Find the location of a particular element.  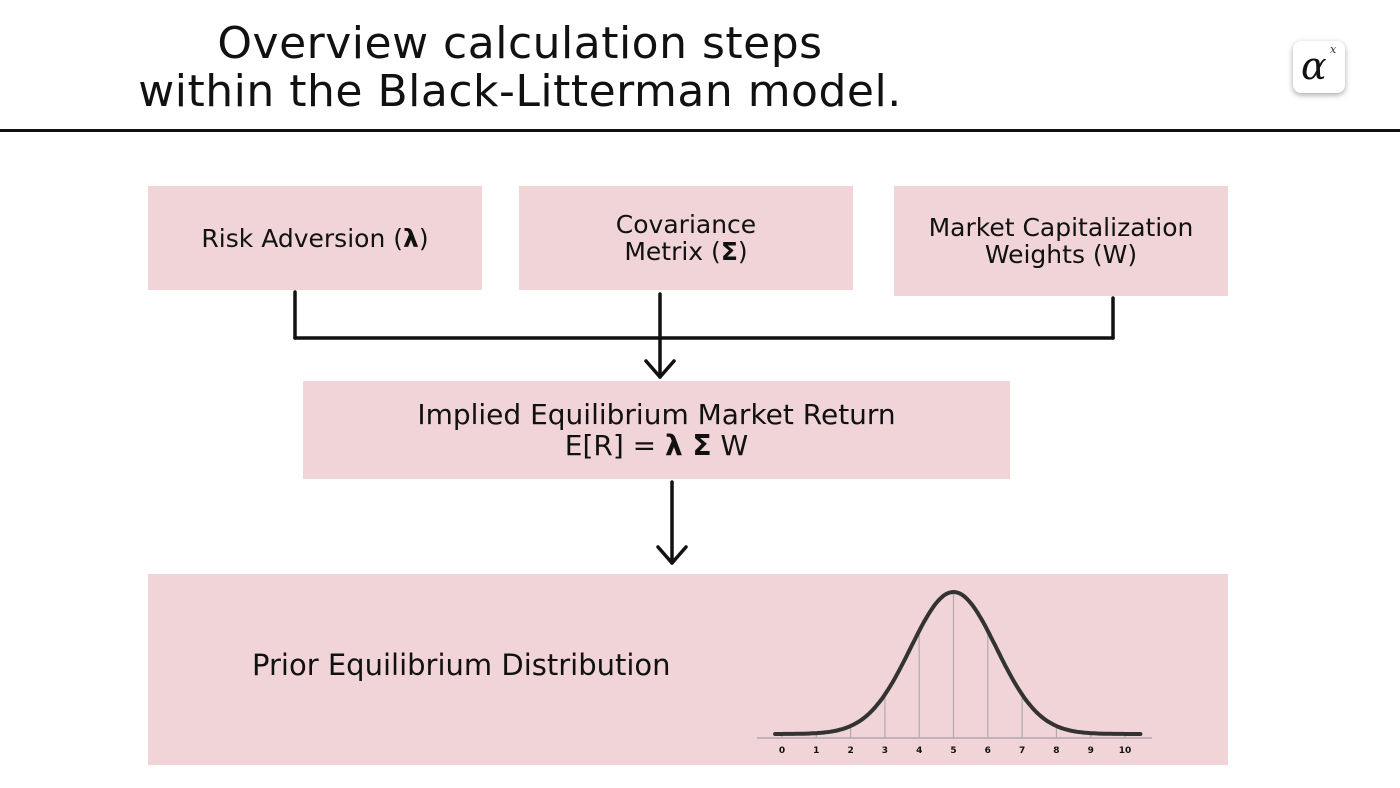

alpha-logo-symbol: α is located at coordinates (1314, 66).